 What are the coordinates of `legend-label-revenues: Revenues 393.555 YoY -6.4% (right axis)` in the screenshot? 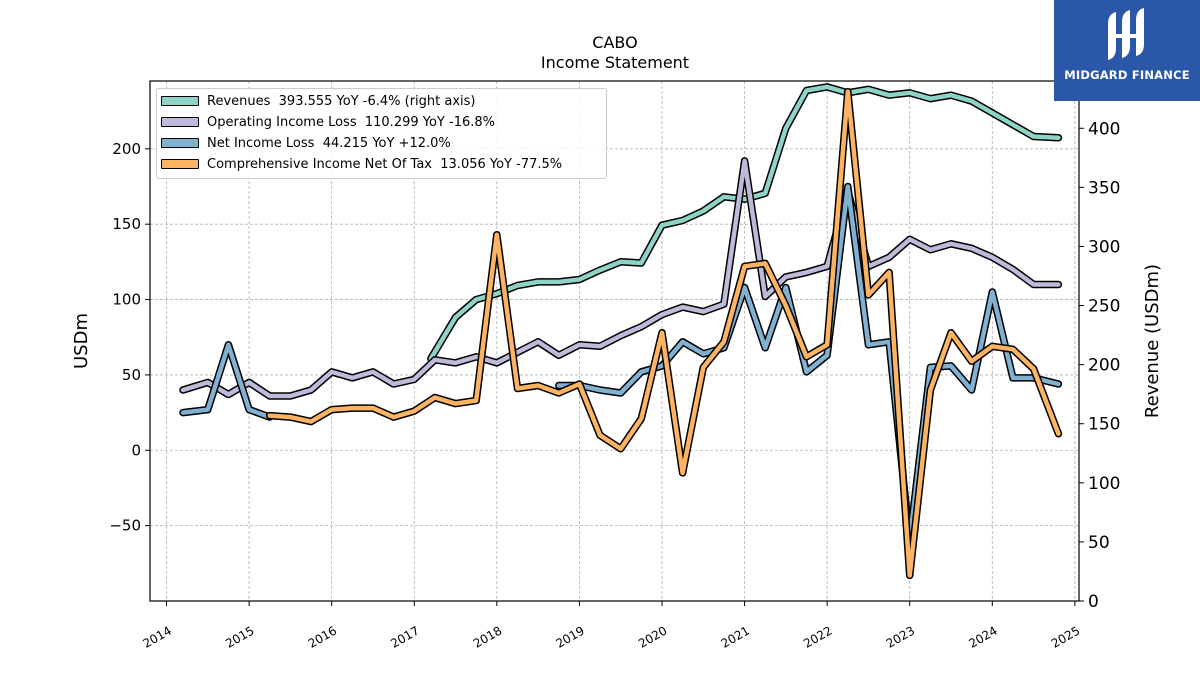 It's located at (341, 101).